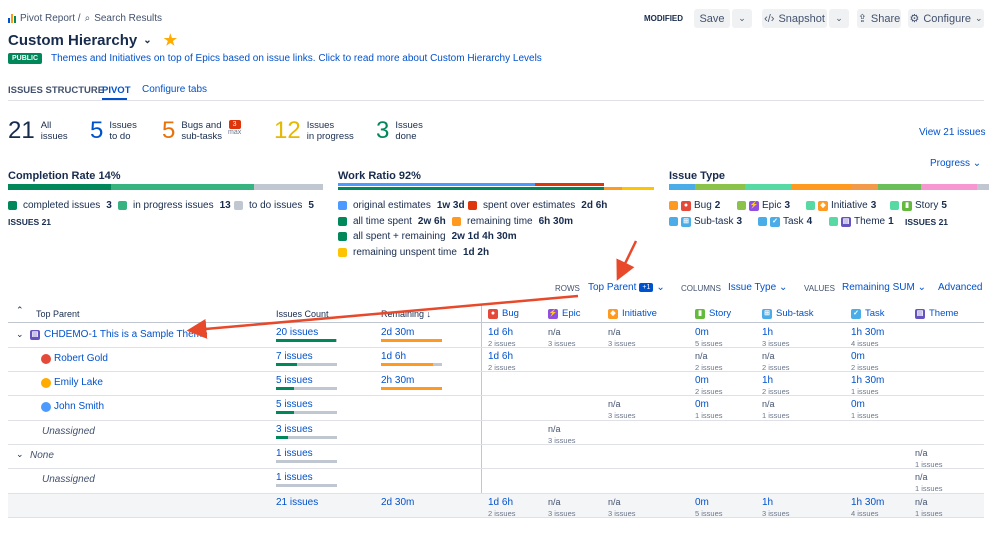 This screenshot has width=999, height=534. What do you see at coordinates (865, 409) in the screenshot?
I see `row-value-task: 0m 1 issues` at bounding box center [865, 409].